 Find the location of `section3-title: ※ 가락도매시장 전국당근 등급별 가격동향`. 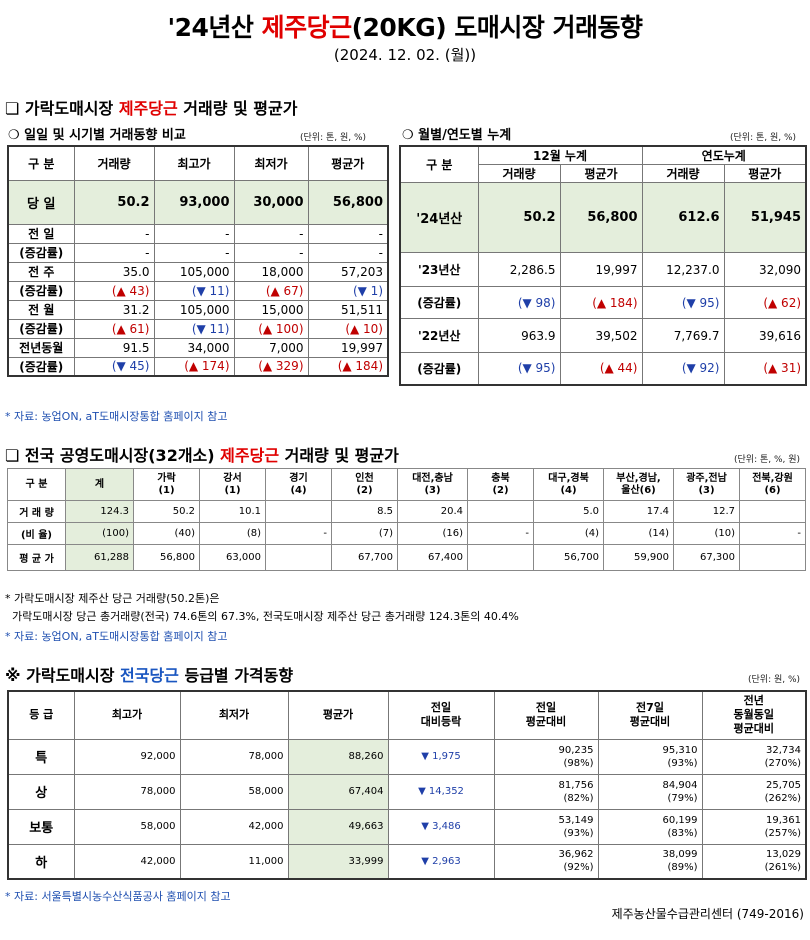

section3-title: ※ 가락도매시장 전국당근 등급별 가격동향 is located at coordinates (149, 675).